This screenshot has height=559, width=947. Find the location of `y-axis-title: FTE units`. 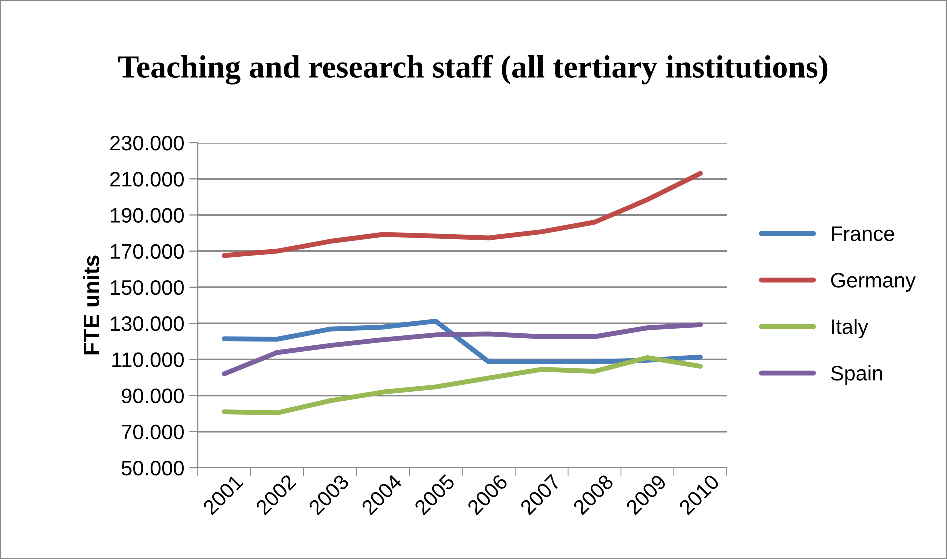

y-axis-title: FTE units is located at coordinates (91, 305).